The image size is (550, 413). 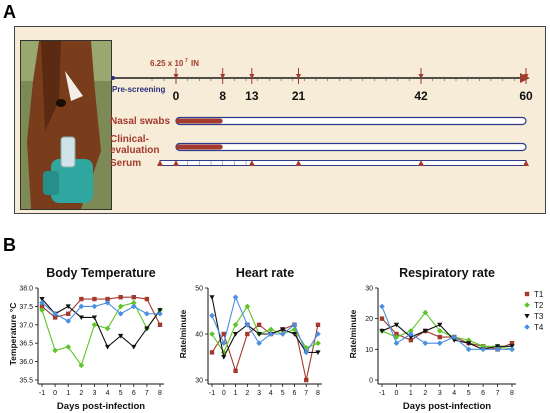 What do you see at coordinates (539, 327) in the screenshot?
I see `legend-label-T4: T4` at bounding box center [539, 327].